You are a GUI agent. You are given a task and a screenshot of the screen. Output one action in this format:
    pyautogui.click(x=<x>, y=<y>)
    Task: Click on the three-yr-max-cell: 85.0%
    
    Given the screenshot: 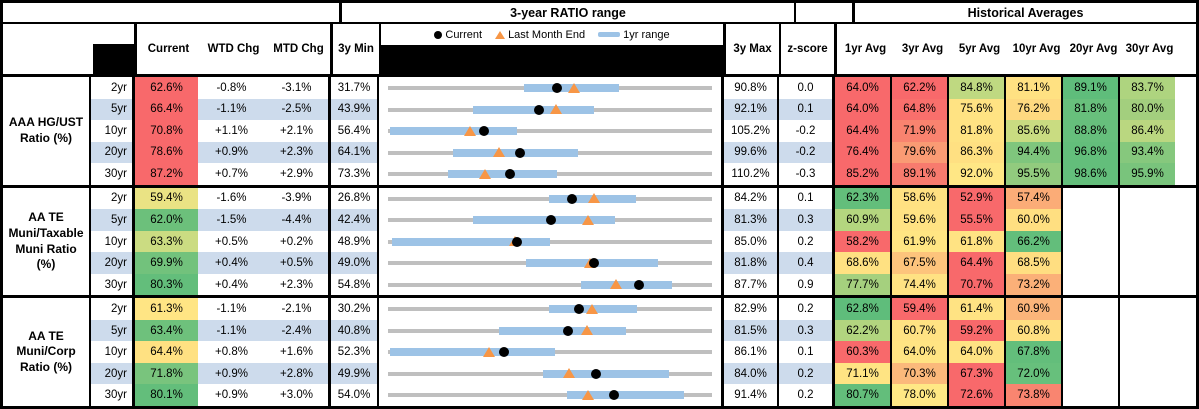 What is the action you would take?
    pyautogui.click(x=751, y=241)
    